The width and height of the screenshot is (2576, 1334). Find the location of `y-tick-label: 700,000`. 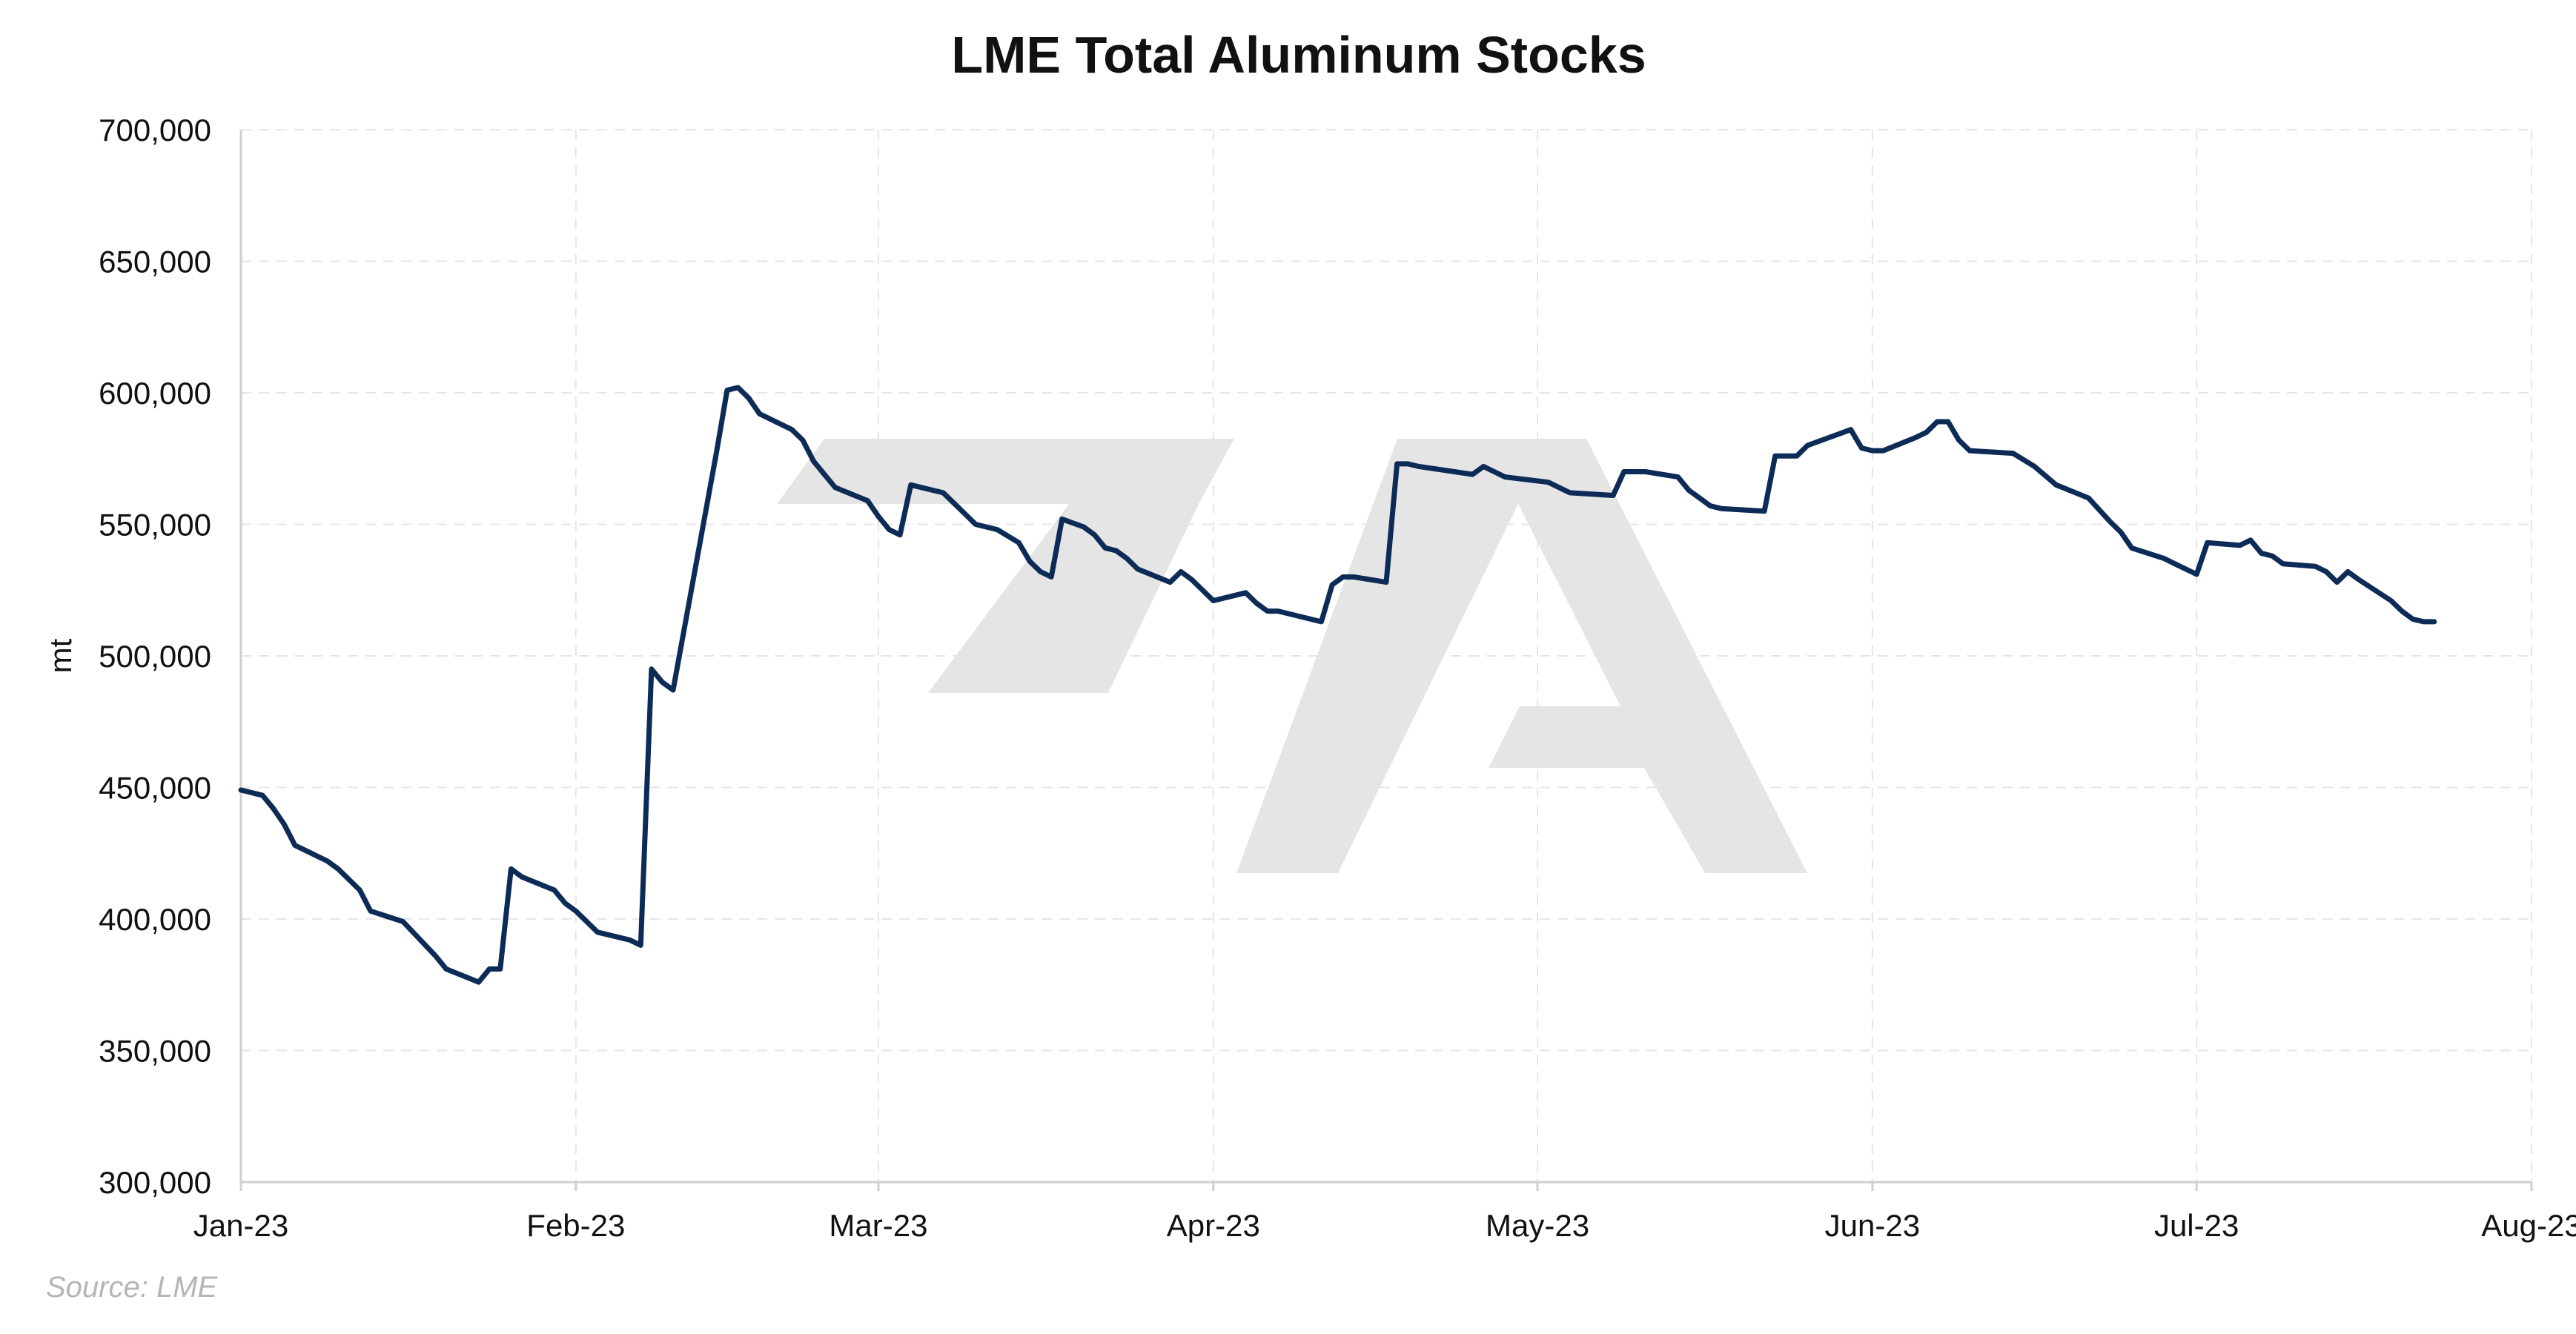

y-tick-label: 700,000 is located at coordinates (155, 130).